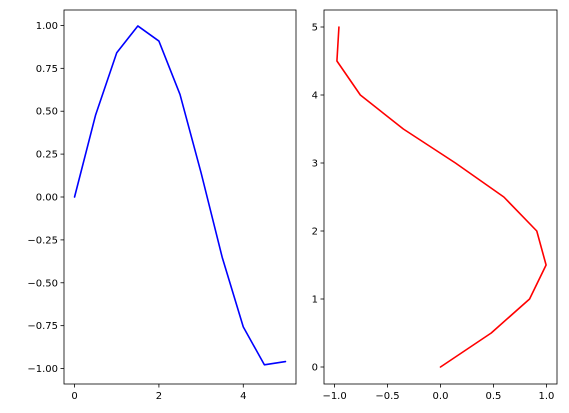 The image size is (569, 413). I want to click on right-y-tick-label: 5, so click(315, 28).